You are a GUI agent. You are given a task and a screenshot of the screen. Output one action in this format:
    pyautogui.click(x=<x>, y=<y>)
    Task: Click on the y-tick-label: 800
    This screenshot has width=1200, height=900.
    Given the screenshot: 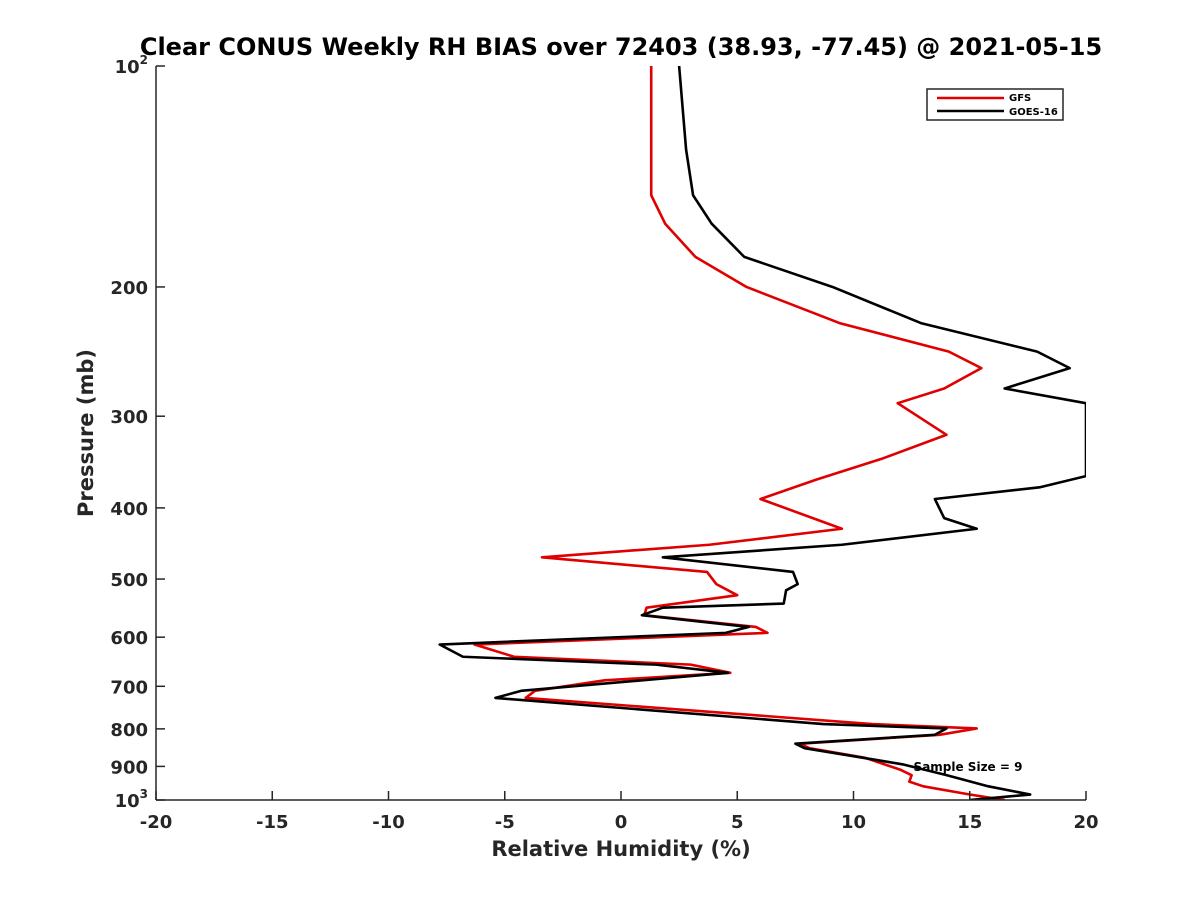 What is the action you would take?
    pyautogui.click(x=129, y=730)
    